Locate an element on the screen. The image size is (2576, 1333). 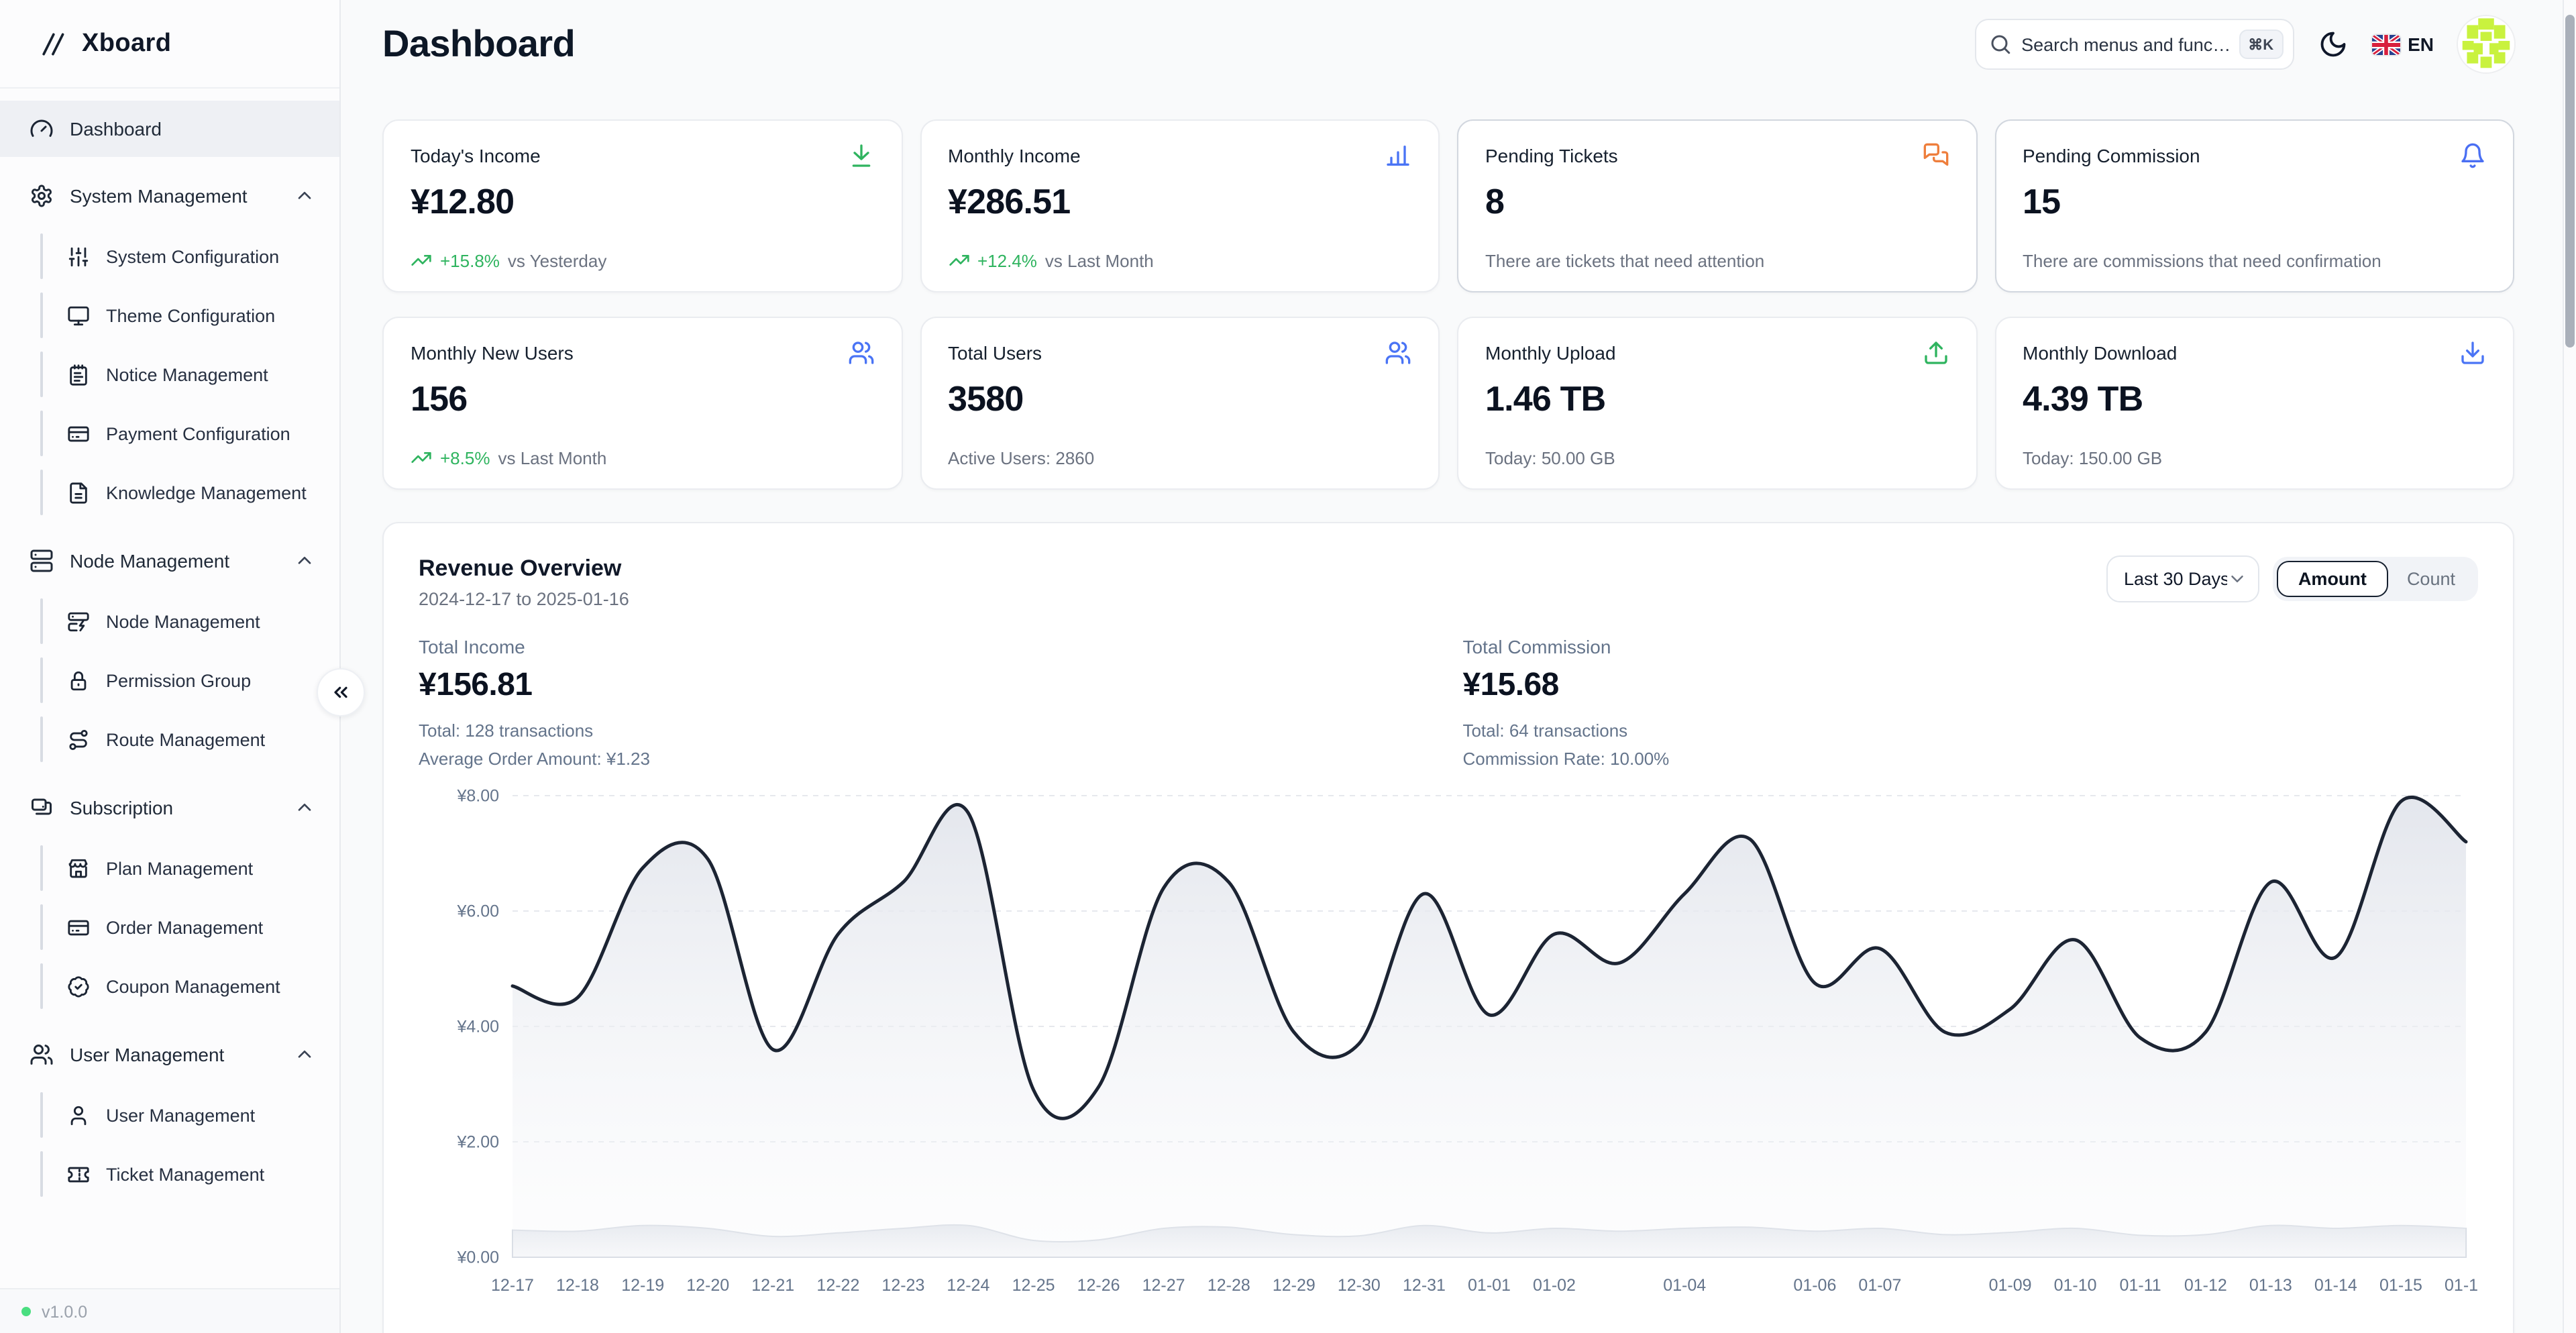
bell-icon is located at coordinates (2472, 155).